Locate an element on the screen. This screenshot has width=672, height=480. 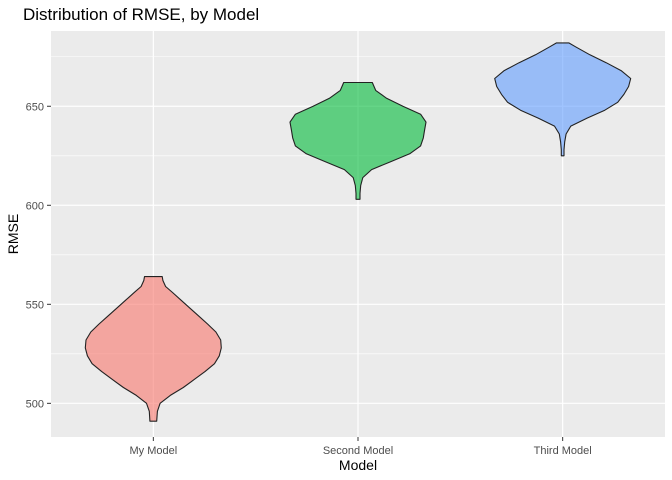
x-tick-label: Second Model is located at coordinates (358, 451).